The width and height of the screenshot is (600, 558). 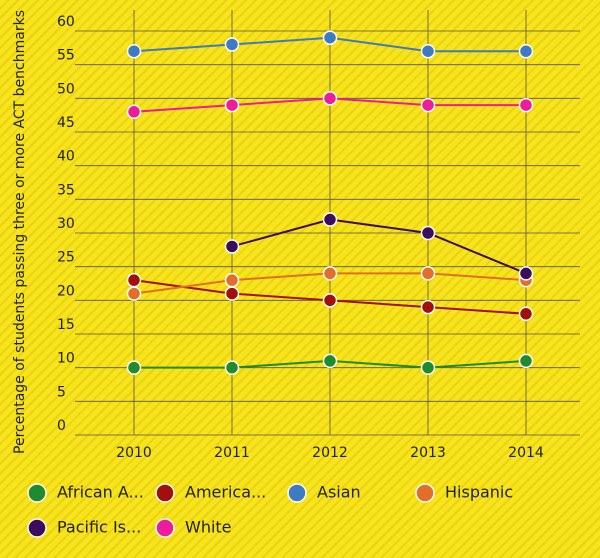 I want to click on y-tick-label: 15, so click(x=66, y=325).